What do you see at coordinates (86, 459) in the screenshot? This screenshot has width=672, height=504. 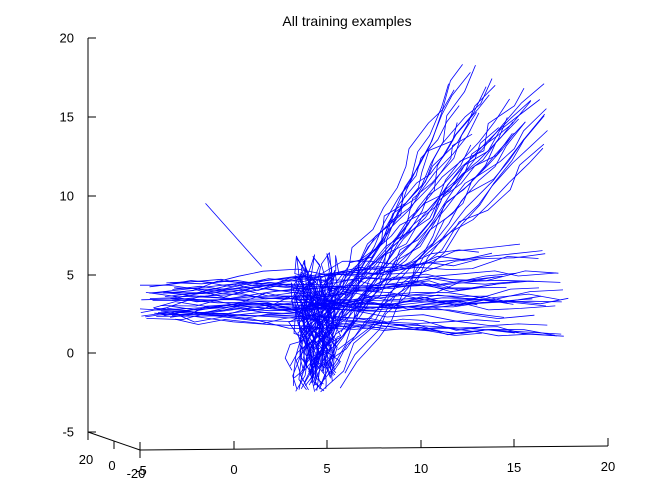 I see `z-tick-label: 20` at bounding box center [86, 459].